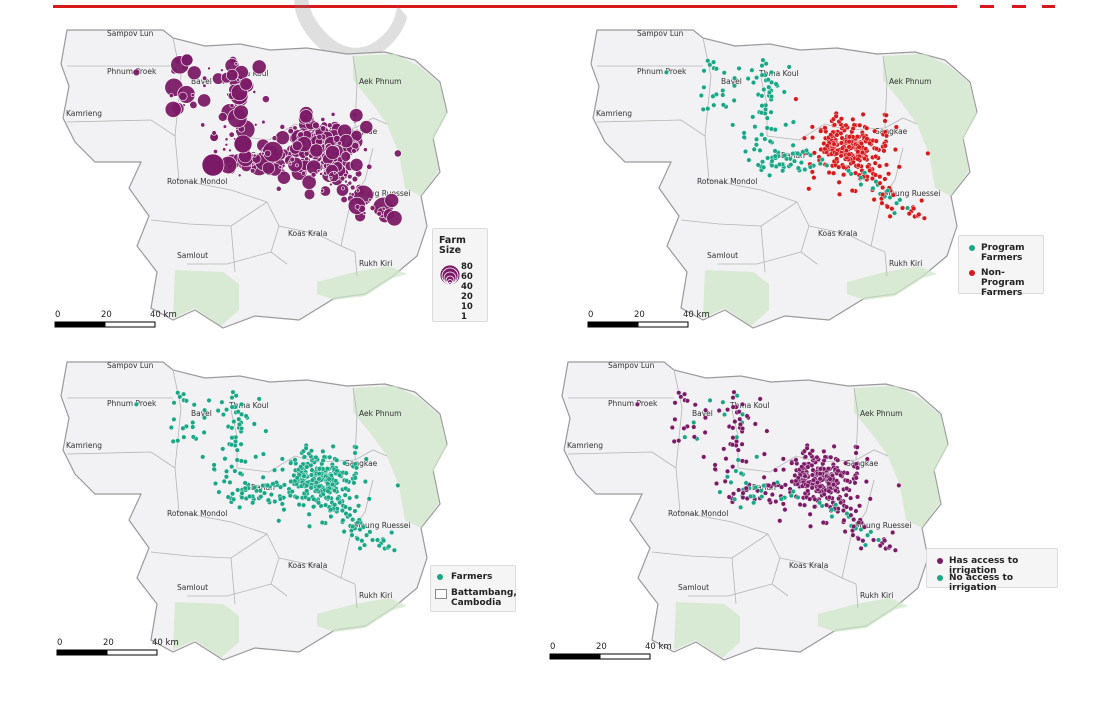  Describe the element at coordinates (625, 656) in the screenshot. I see `scale-bar-white` at that location.